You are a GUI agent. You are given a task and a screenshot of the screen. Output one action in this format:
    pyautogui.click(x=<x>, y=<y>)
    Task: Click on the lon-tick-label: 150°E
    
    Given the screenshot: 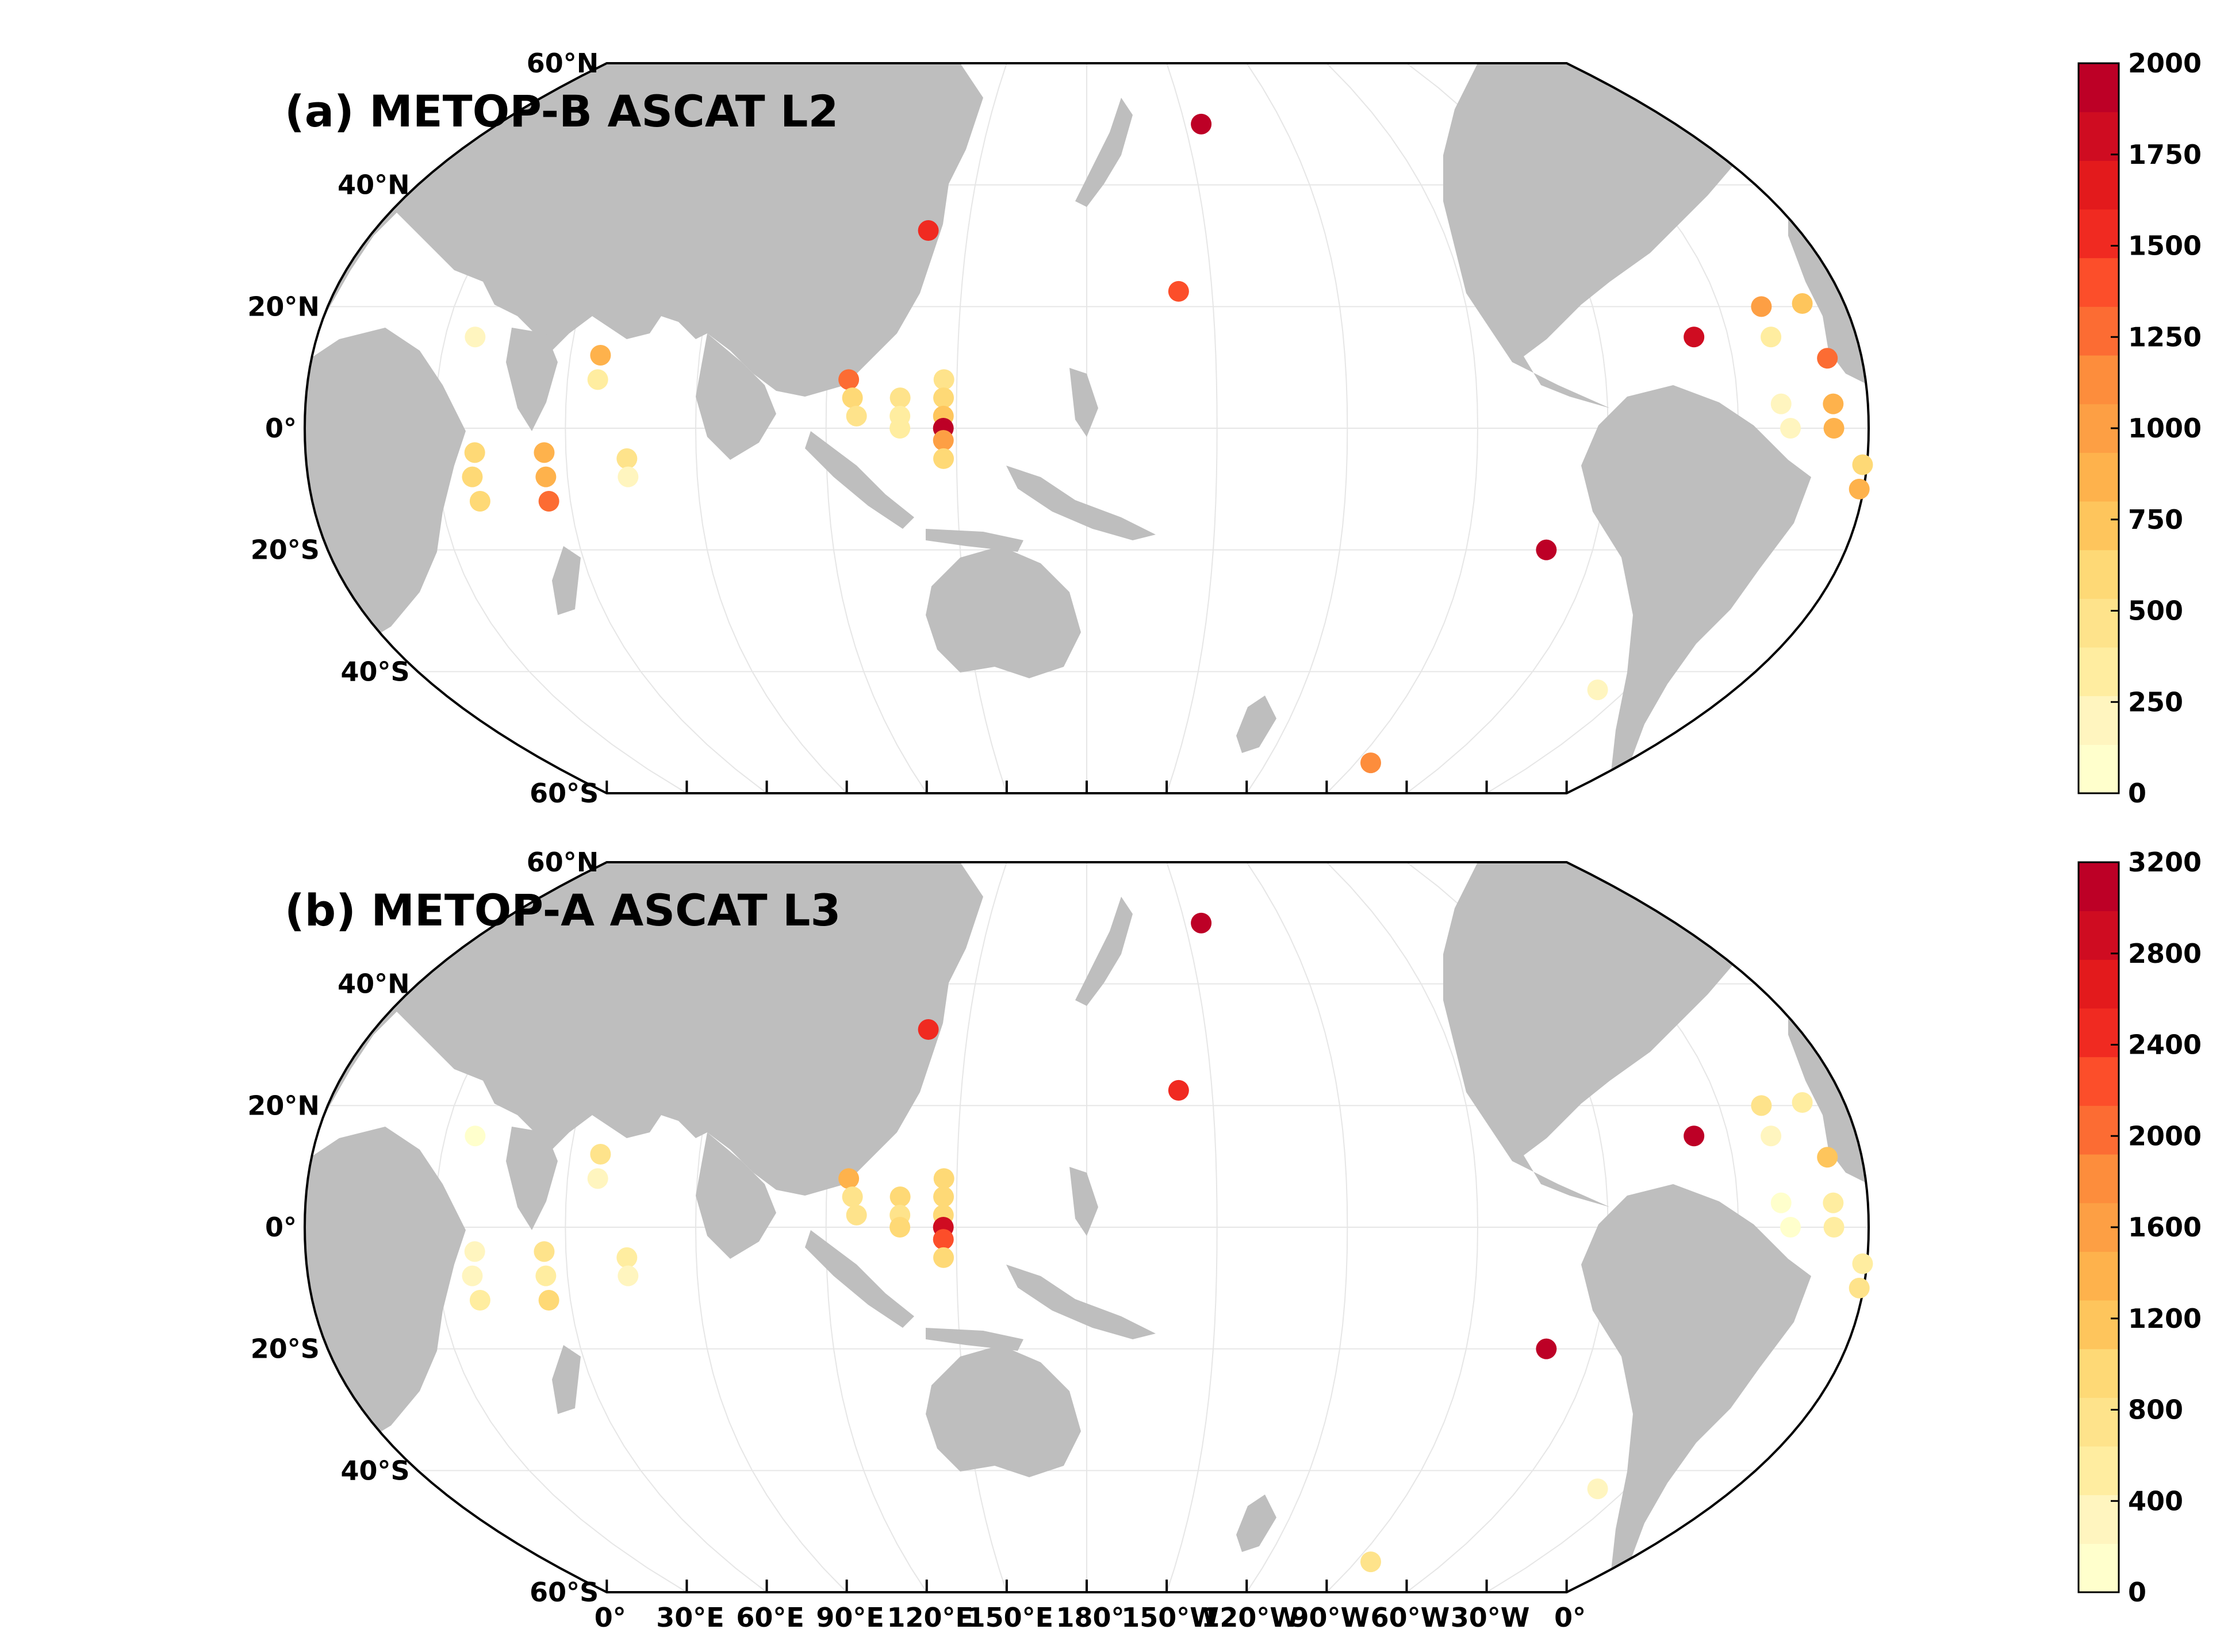 What is the action you would take?
    pyautogui.click(x=1010, y=1617)
    